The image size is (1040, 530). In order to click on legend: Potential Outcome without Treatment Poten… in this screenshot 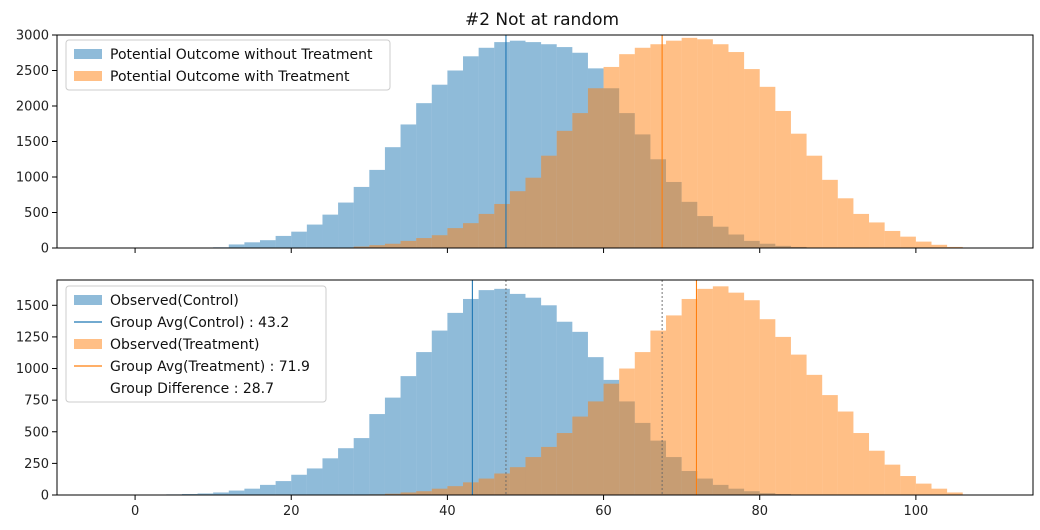, I will do `click(228, 65)`.